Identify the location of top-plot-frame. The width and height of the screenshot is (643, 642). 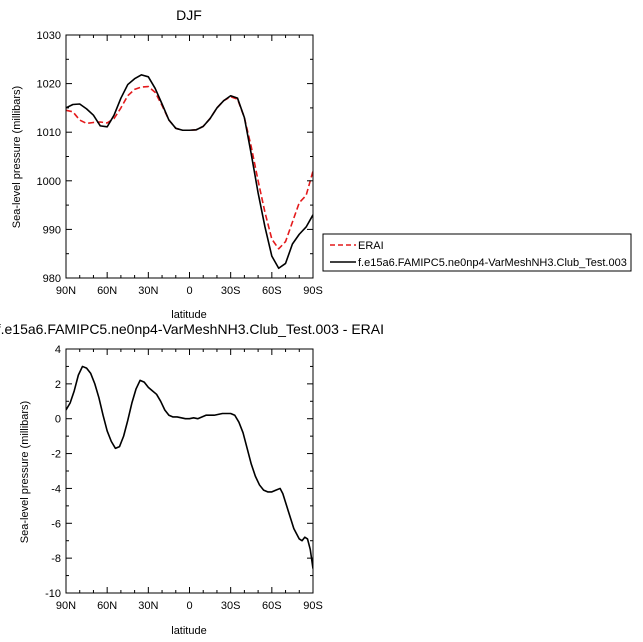
(189, 156).